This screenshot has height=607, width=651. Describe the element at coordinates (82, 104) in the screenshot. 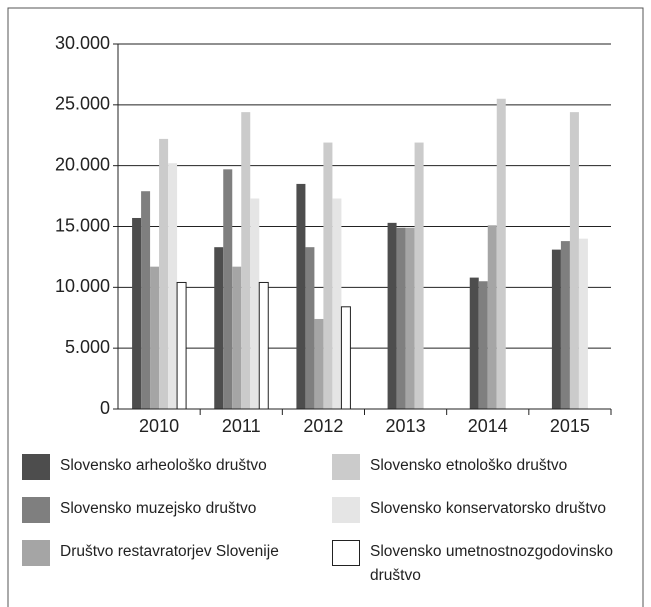

I see `y-tick-label: 25.000` at that location.